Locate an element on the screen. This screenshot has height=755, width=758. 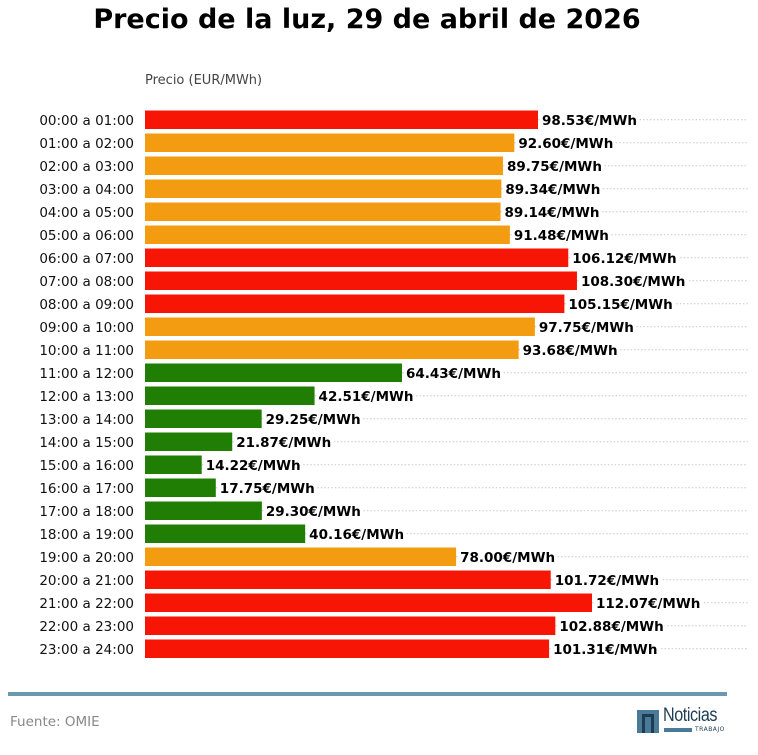
category-label: 10:00 a 11:00 is located at coordinates (86, 351).